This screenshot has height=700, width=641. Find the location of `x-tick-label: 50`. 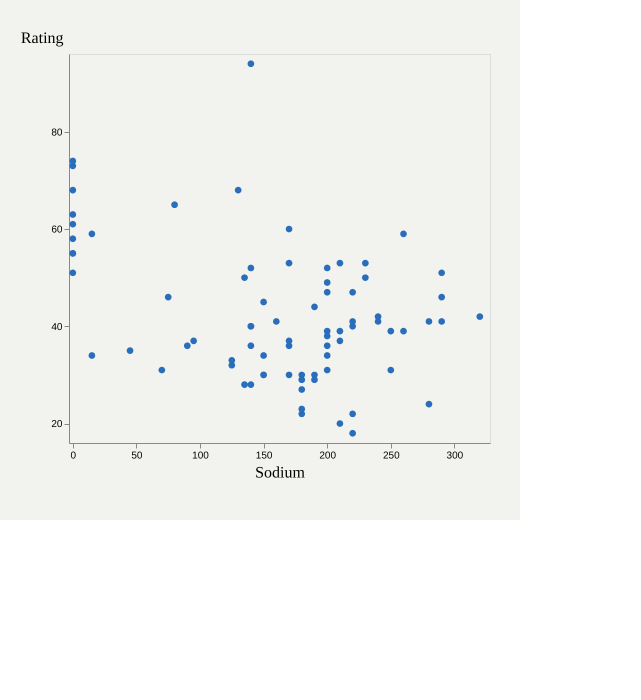

x-tick-label: 50 is located at coordinates (137, 456).